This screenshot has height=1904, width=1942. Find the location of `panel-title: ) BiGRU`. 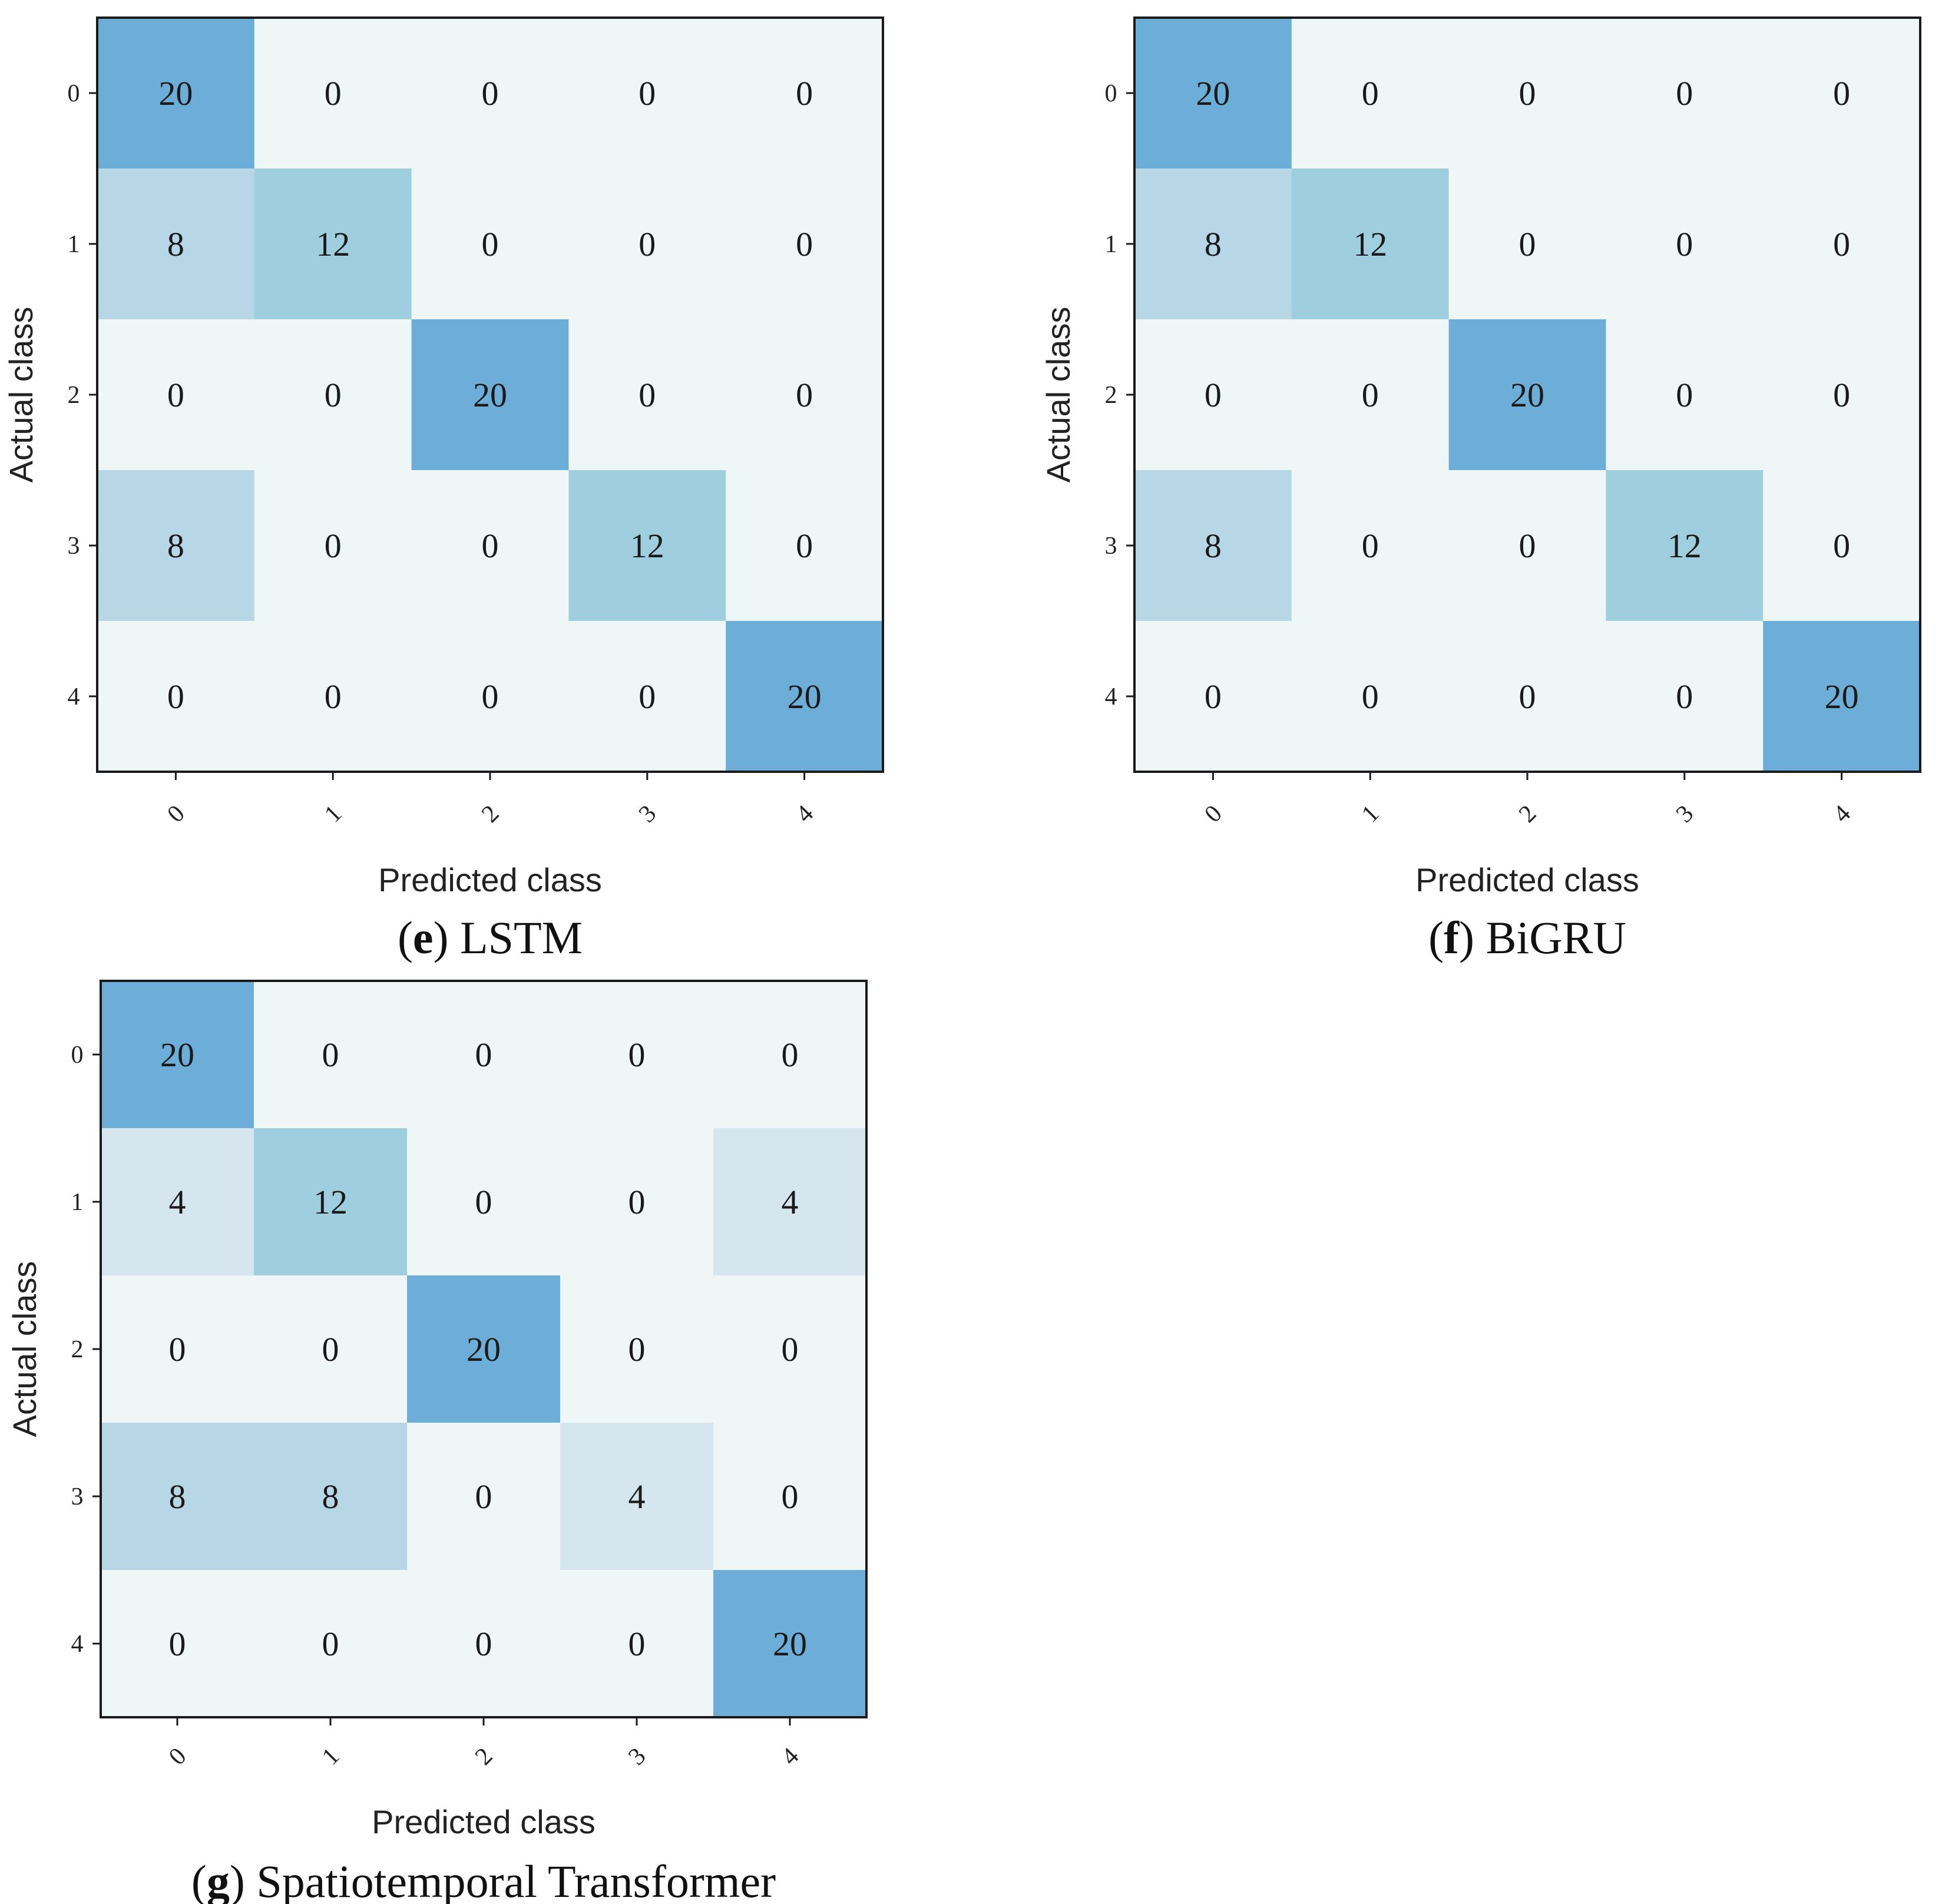

panel-title: ) BiGRU is located at coordinates (1542, 937).